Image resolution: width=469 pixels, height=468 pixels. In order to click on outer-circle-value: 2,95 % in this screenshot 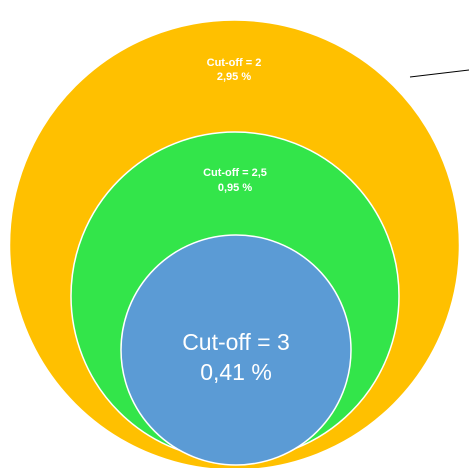, I will do `click(234, 77)`.